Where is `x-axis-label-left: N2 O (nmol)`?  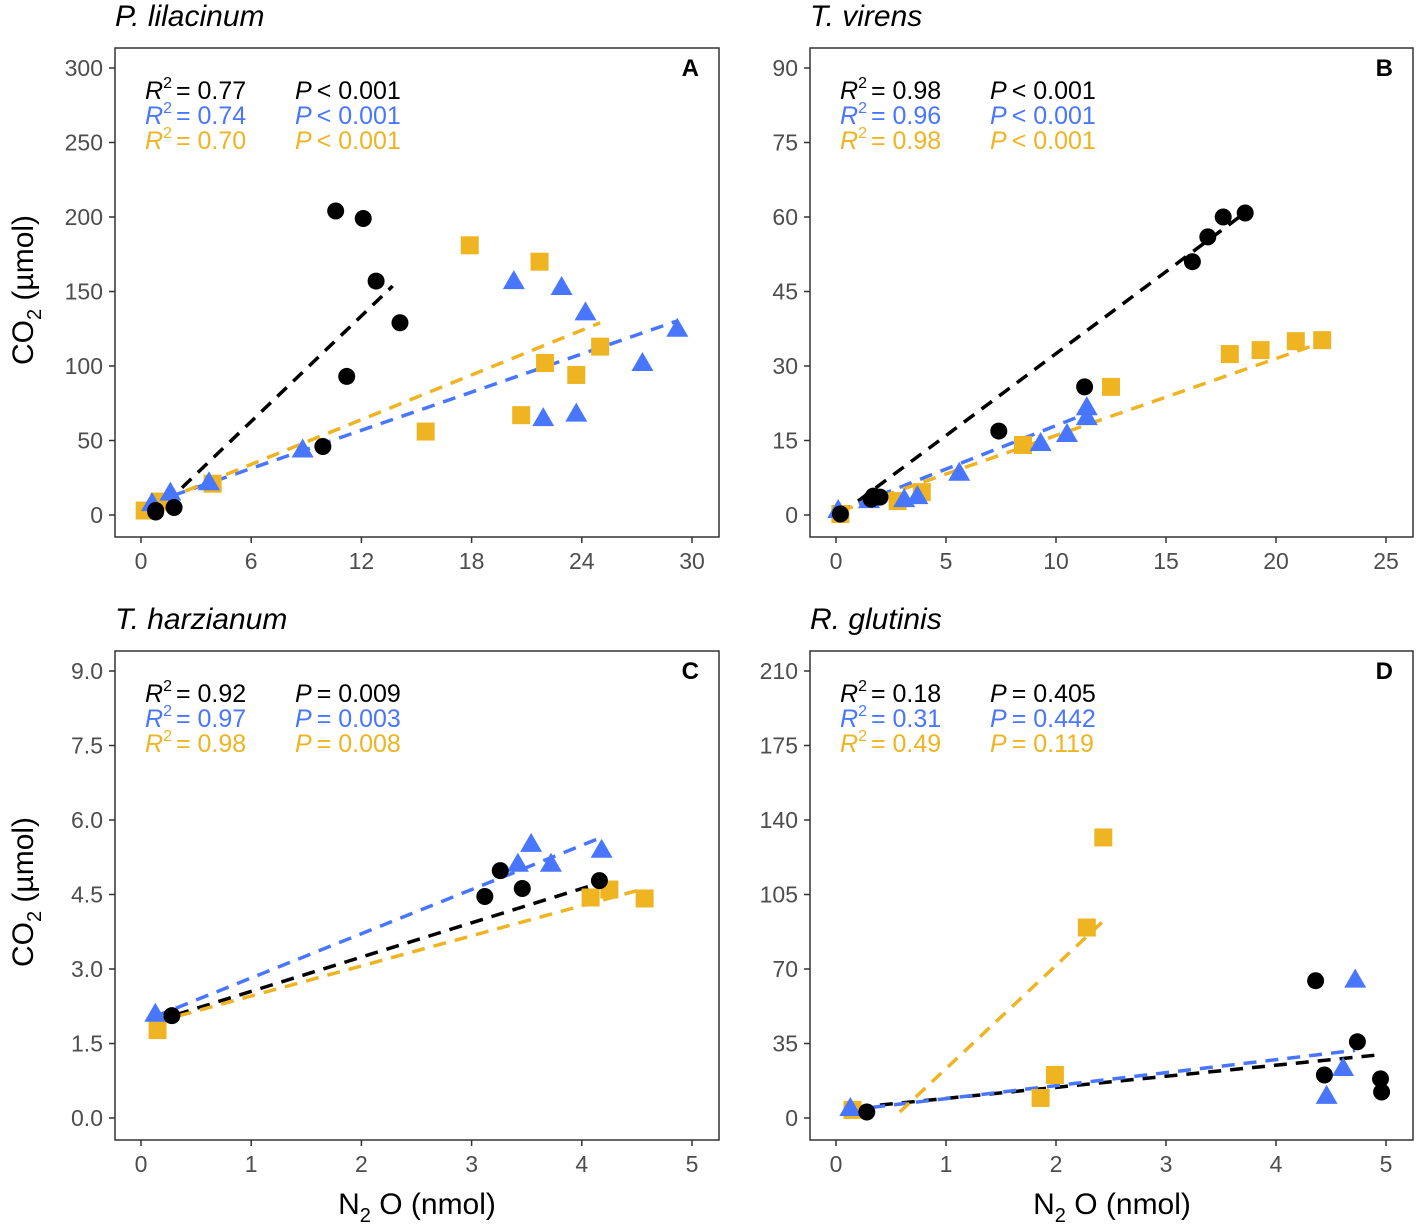
x-axis-label-left: N2 O (nmol) is located at coordinates (417, 1207).